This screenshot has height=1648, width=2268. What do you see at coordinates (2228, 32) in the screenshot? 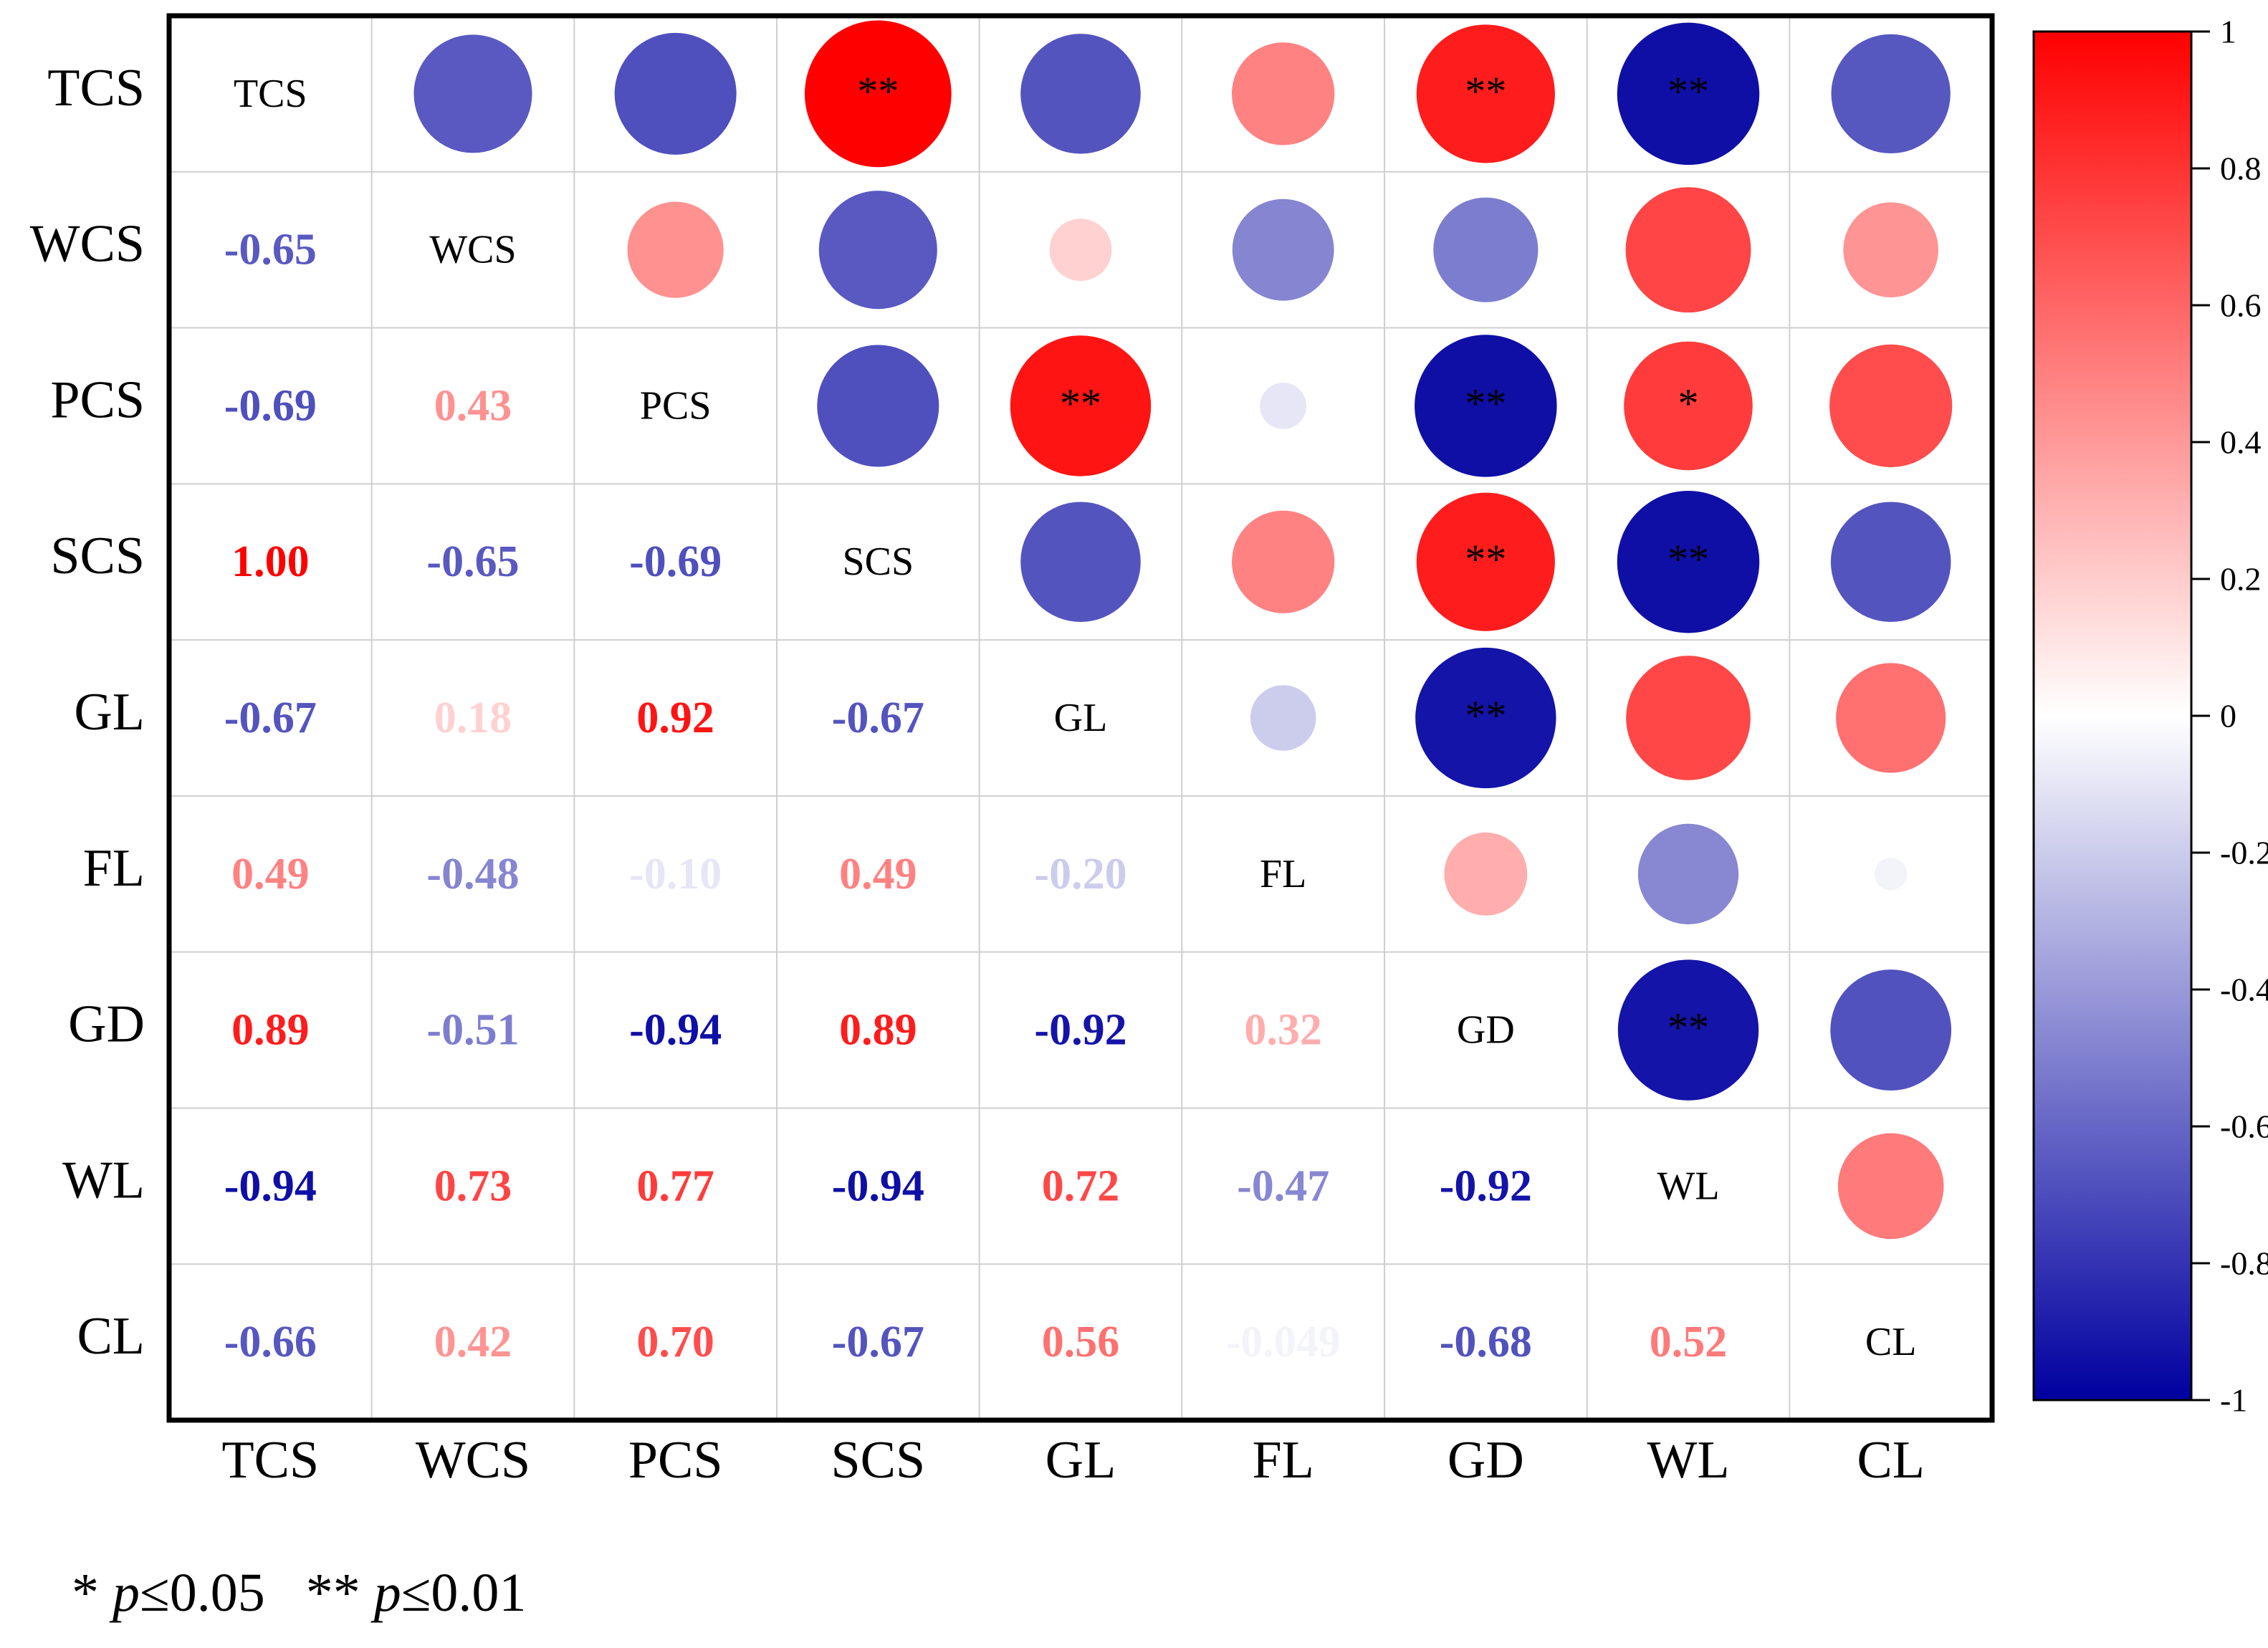
I see `colorbar-tick-label-1: 1` at bounding box center [2228, 32].